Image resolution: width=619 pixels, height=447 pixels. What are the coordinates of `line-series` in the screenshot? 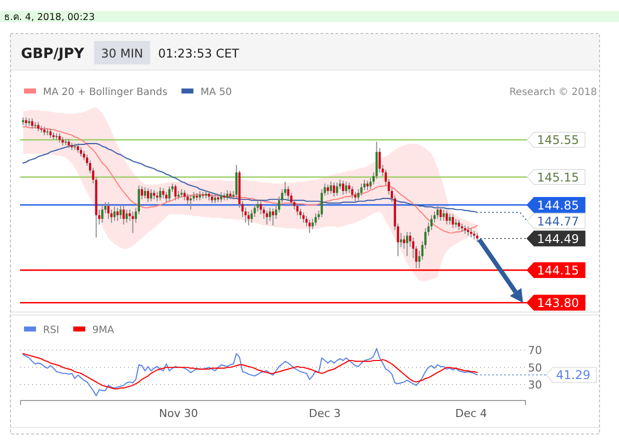 It's located at (250, 372).